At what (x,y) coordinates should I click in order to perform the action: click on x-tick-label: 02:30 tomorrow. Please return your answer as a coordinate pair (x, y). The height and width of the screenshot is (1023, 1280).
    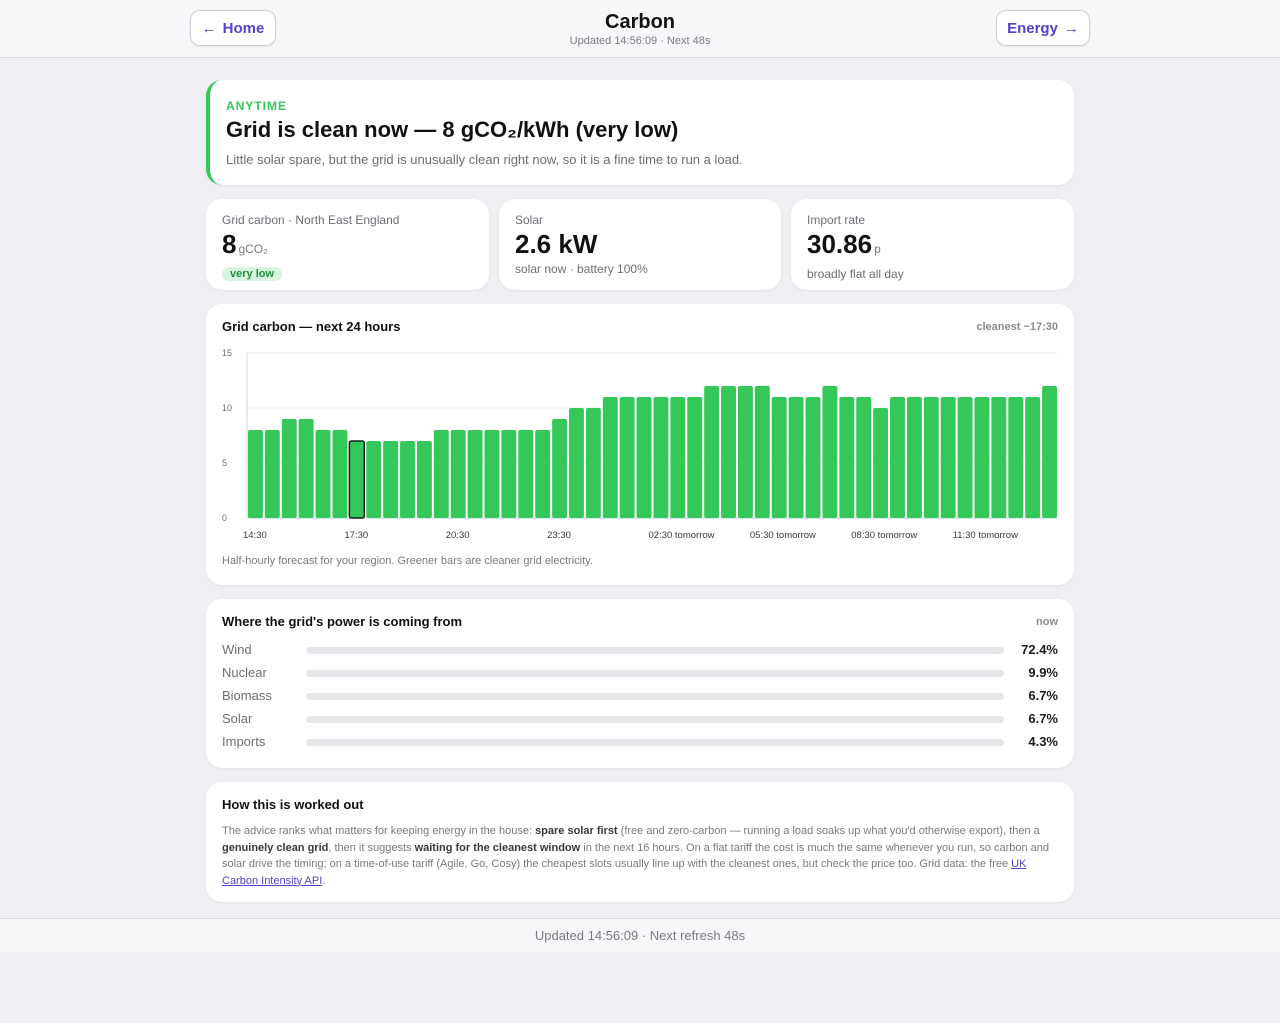
    Looking at the image, I should click on (682, 535).